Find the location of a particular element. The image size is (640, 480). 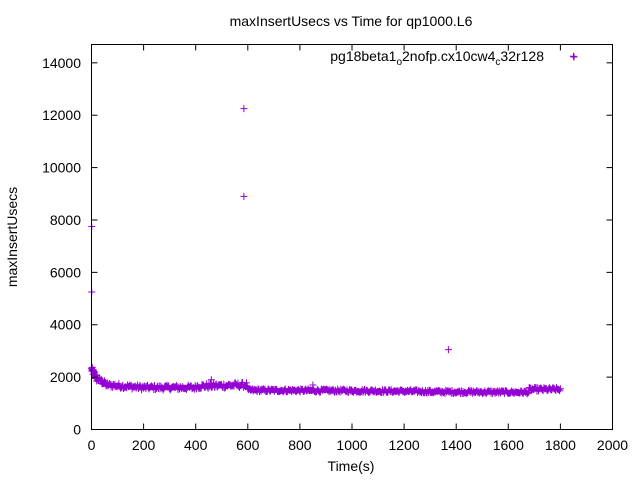

x-tick-label: 1200 is located at coordinates (404, 445).